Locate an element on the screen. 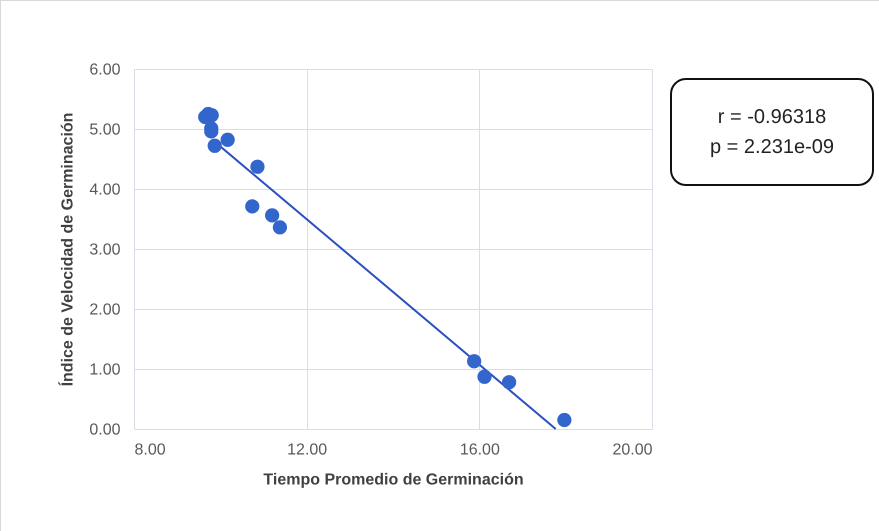  y-tick-label: 1.00 is located at coordinates (105, 370).